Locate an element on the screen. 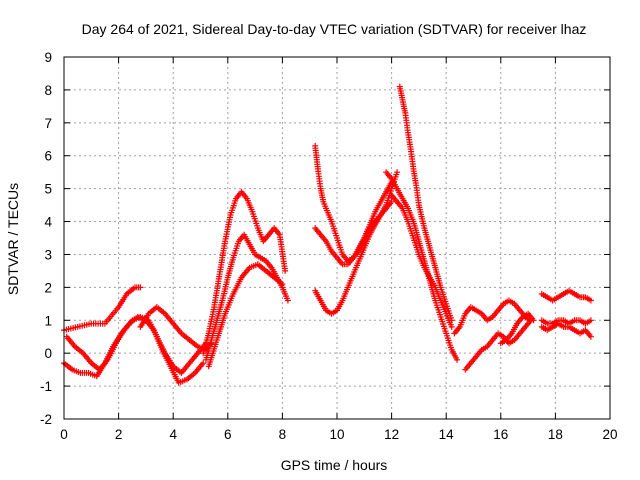  series-track-c is located at coordinates (136, 345).